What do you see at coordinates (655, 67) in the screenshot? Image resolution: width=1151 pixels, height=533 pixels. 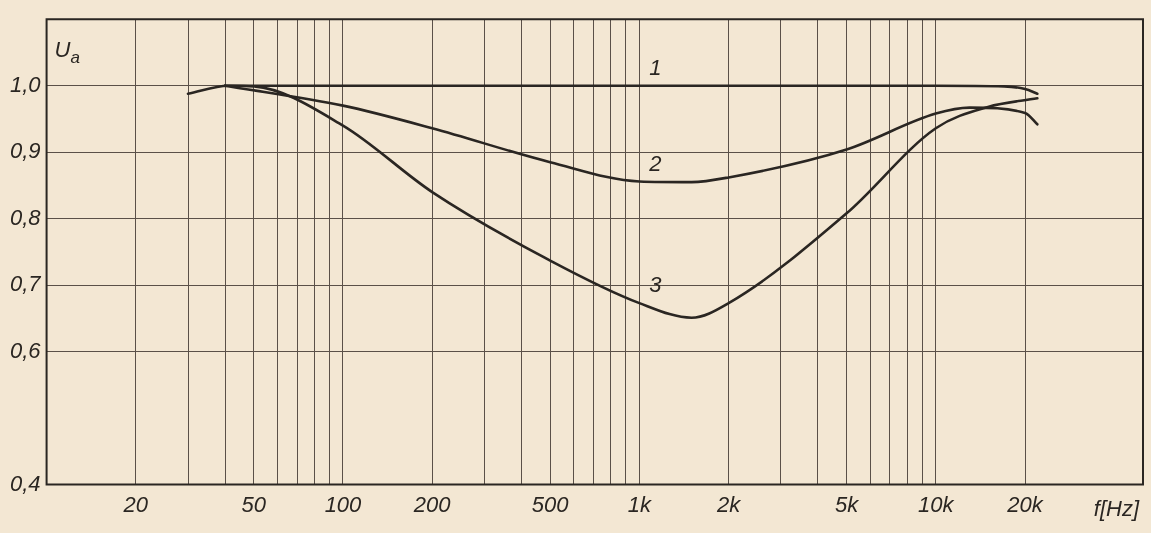 I see `series-label: 1` at bounding box center [655, 67].